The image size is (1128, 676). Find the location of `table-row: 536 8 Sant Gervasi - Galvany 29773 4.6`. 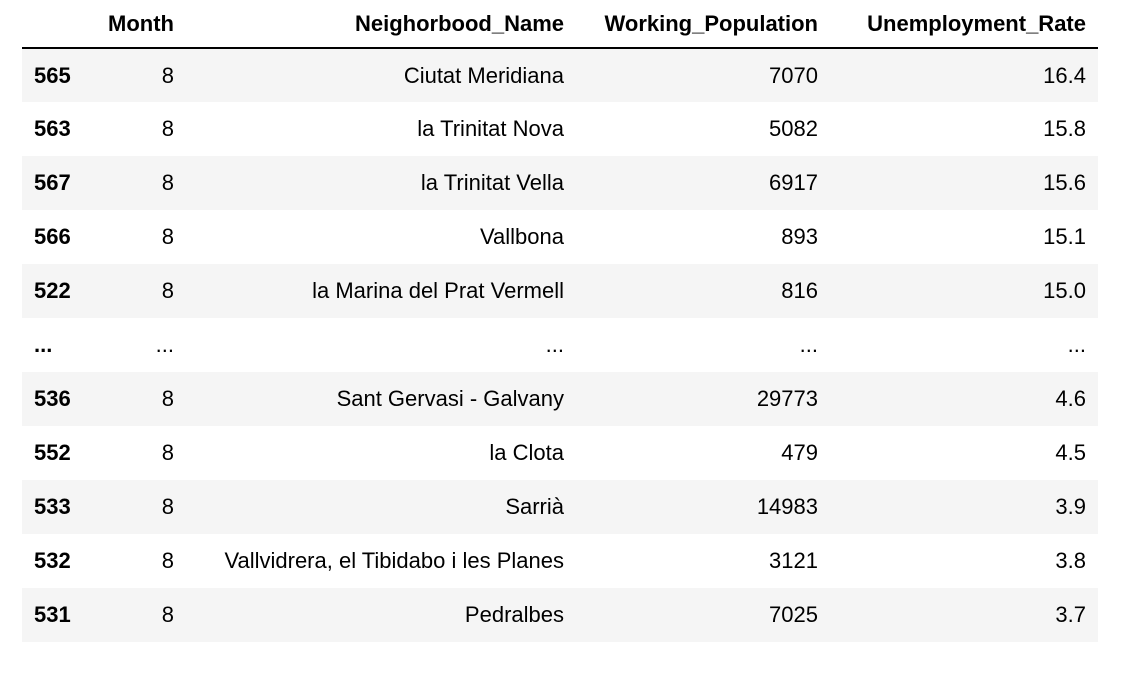

table-row: 536 8 Sant Gervasi - Galvany 29773 4.6 is located at coordinates (560, 399).